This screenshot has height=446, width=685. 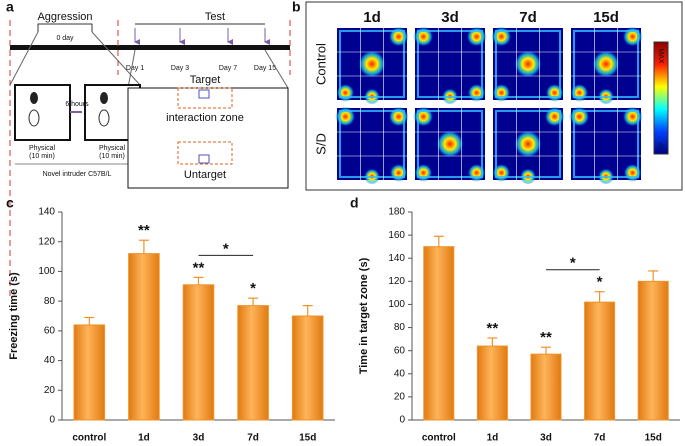 What do you see at coordinates (46, 271) in the screenshot?
I see `y-tick-label: 100` at bounding box center [46, 271].